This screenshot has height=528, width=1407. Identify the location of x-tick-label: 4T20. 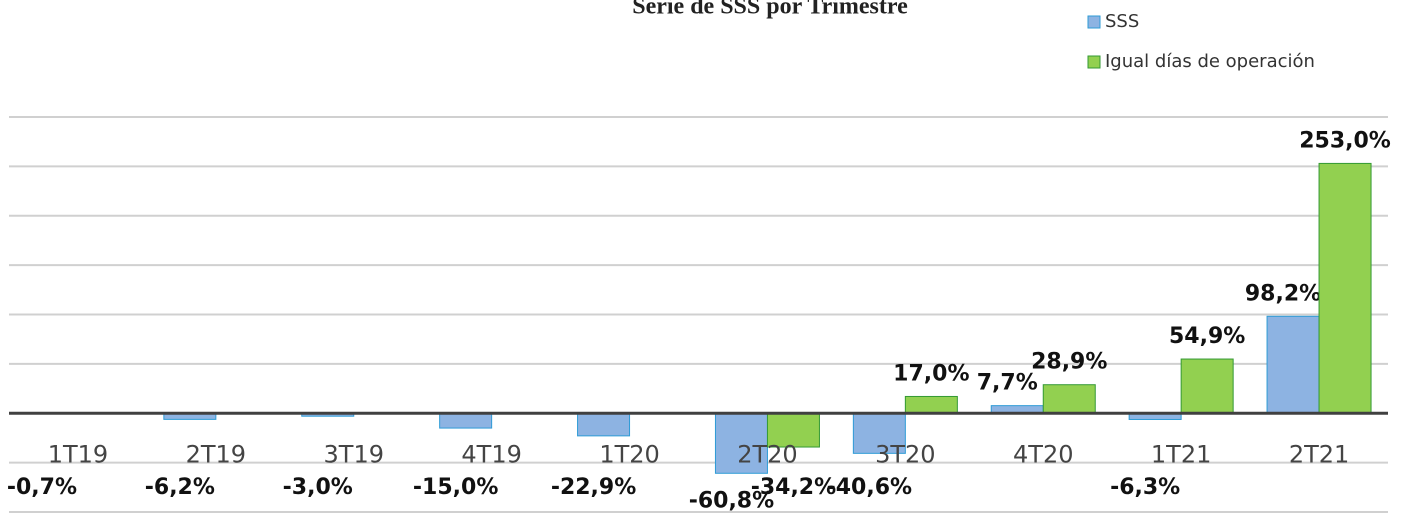
(1043, 454).